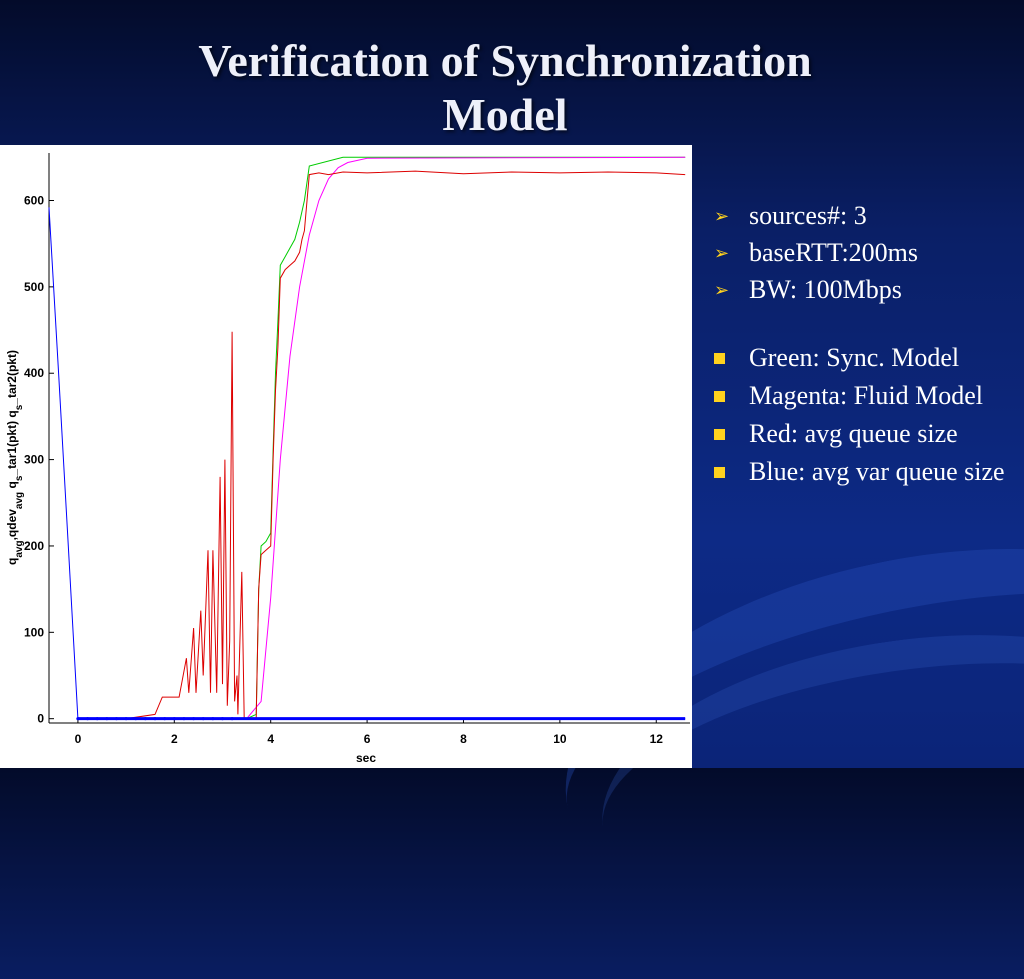 The image size is (1024, 979). Describe the element at coordinates (505, 60) in the screenshot. I see `slide-title-line1: Verification of Synchronization` at that location.